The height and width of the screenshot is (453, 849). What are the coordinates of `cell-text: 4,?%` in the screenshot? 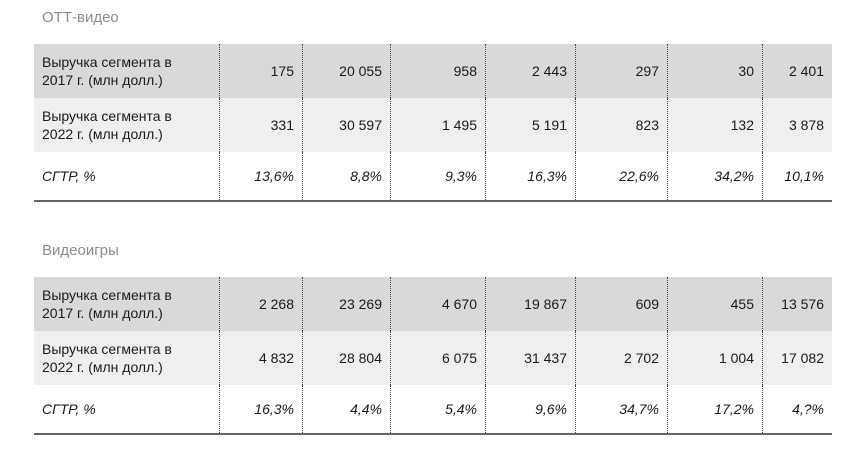 It's located at (808, 409).